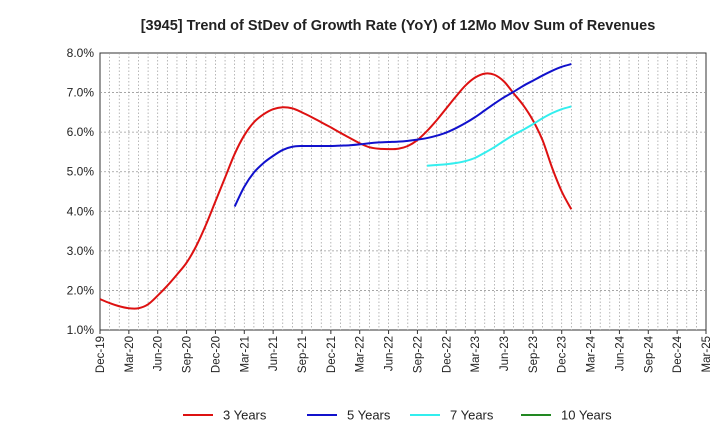 This screenshot has height=445, width=720. What do you see at coordinates (245, 415) in the screenshot?
I see `legend-label-3-years: 3 Years` at bounding box center [245, 415].